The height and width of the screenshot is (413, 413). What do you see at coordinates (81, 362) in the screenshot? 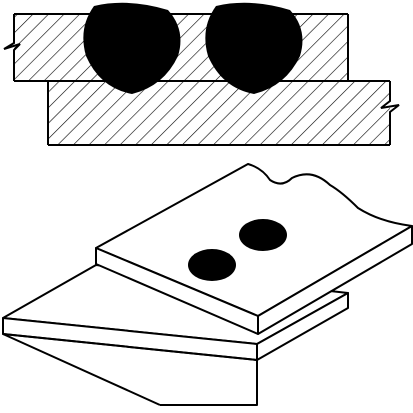
I see `lower-plate-outline` at bounding box center [81, 362].